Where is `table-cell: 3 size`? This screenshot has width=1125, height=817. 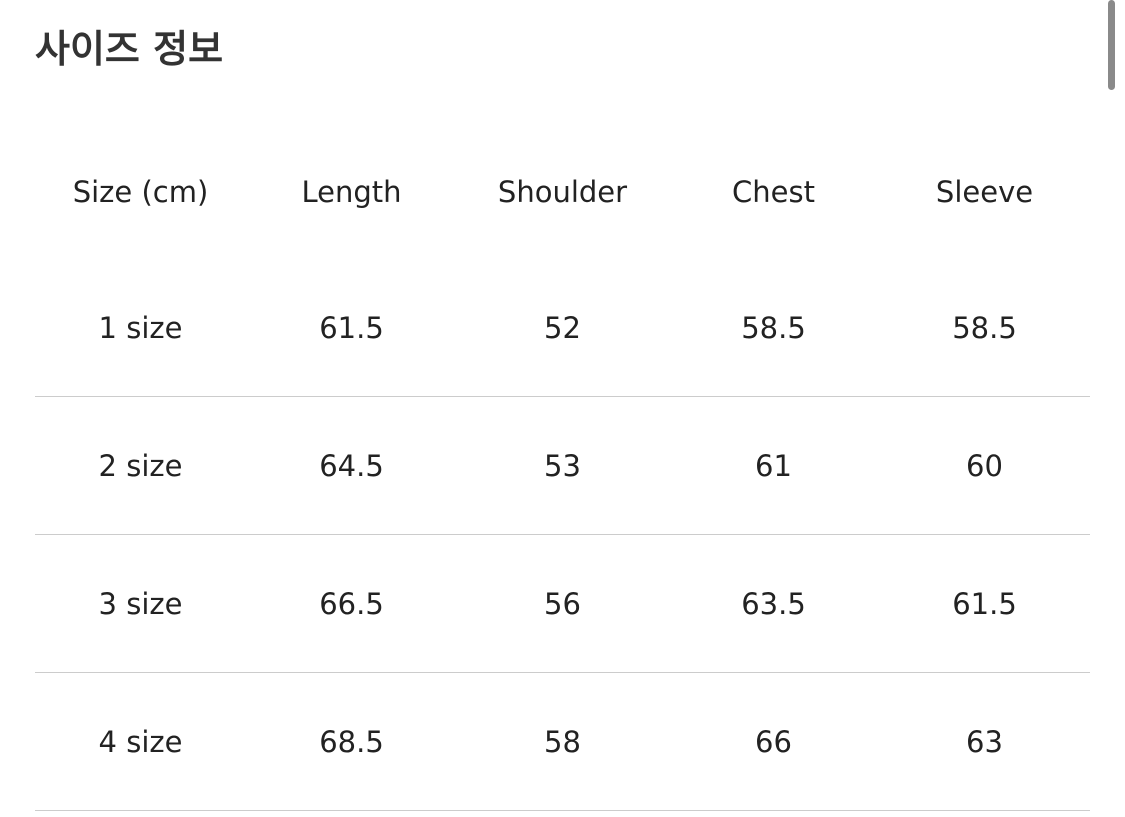 table-cell: 3 size is located at coordinates (140, 603).